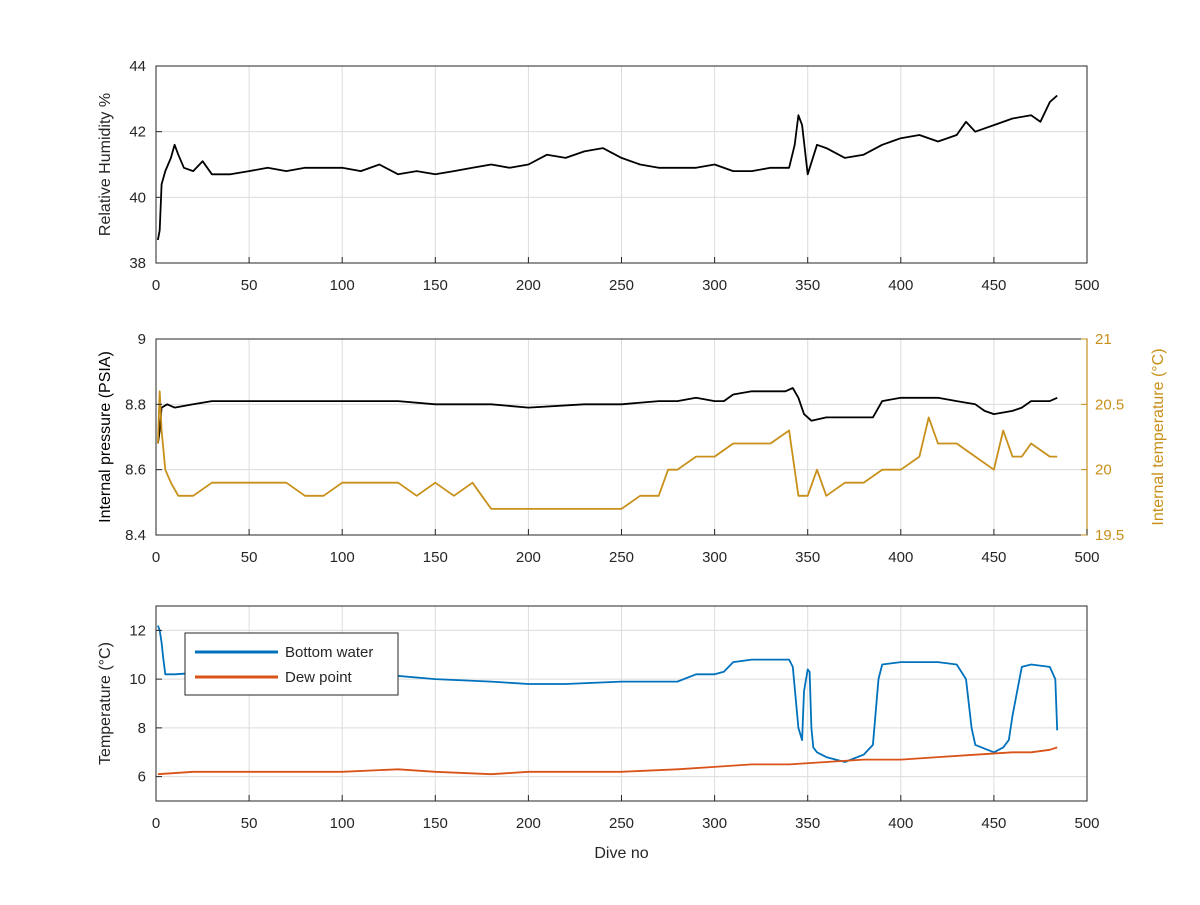 The image size is (1200, 905). What do you see at coordinates (142, 777) in the screenshot?
I see `y-tick-label: 6` at bounding box center [142, 777].